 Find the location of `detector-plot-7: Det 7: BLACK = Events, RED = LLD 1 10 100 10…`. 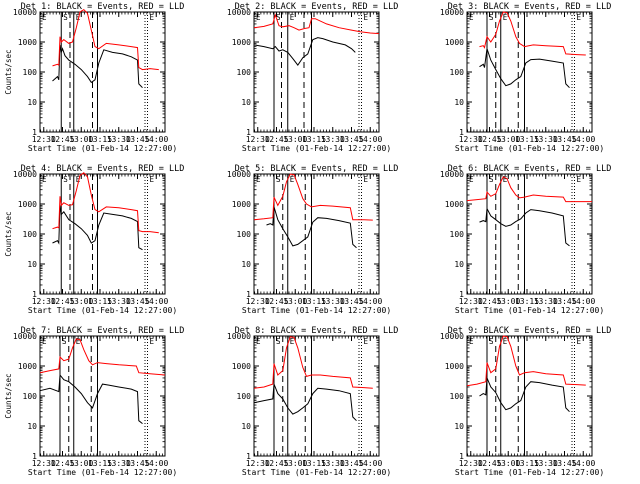

detector-plot-7: Det 7: BLACK = Events, RED = LLD 1 10 100 10… is located at coordinates (94, 401).